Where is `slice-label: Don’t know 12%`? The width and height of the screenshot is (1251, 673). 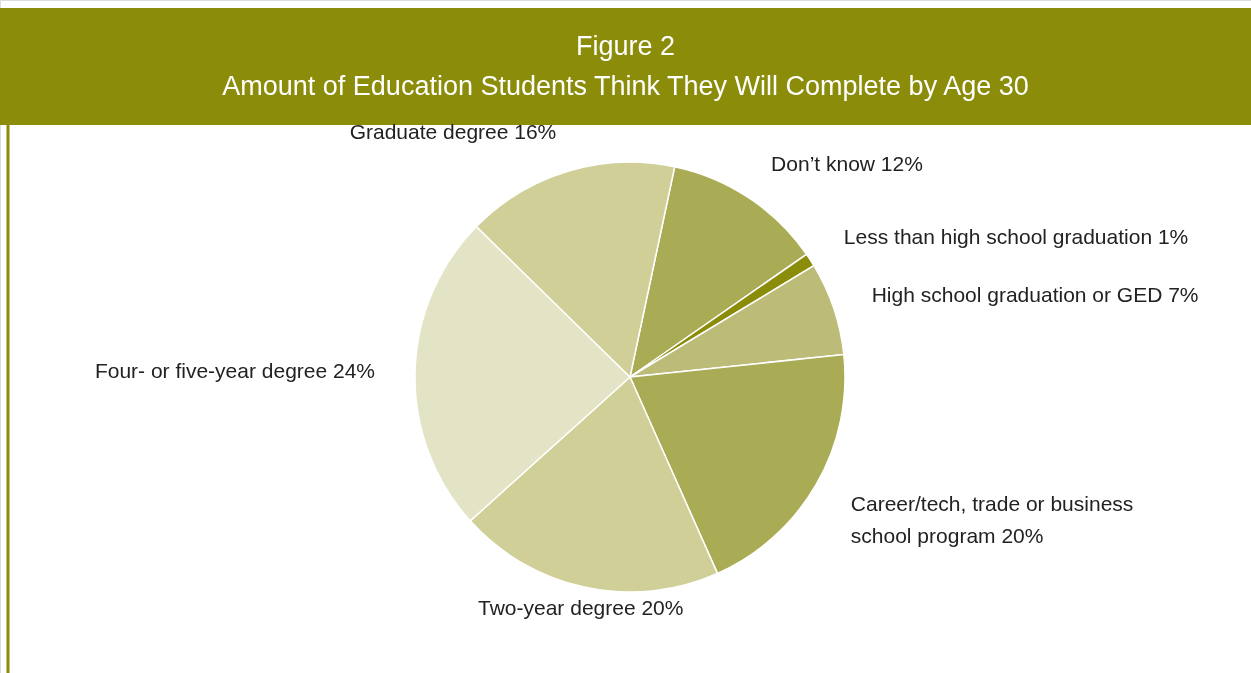 slice-label: Don’t know 12% is located at coordinates (847, 163).